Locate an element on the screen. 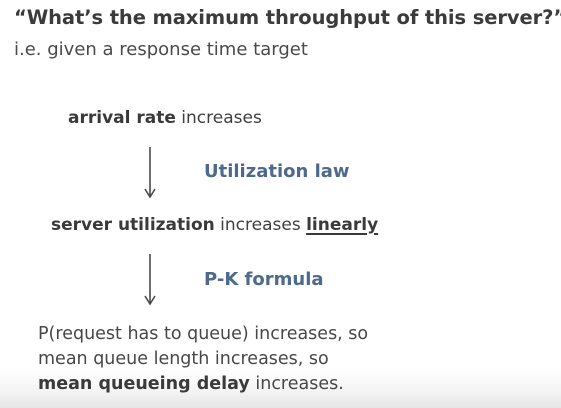 The width and height of the screenshot is (561, 408). step-server-utilization-term: server utilization is located at coordinates (133, 225).